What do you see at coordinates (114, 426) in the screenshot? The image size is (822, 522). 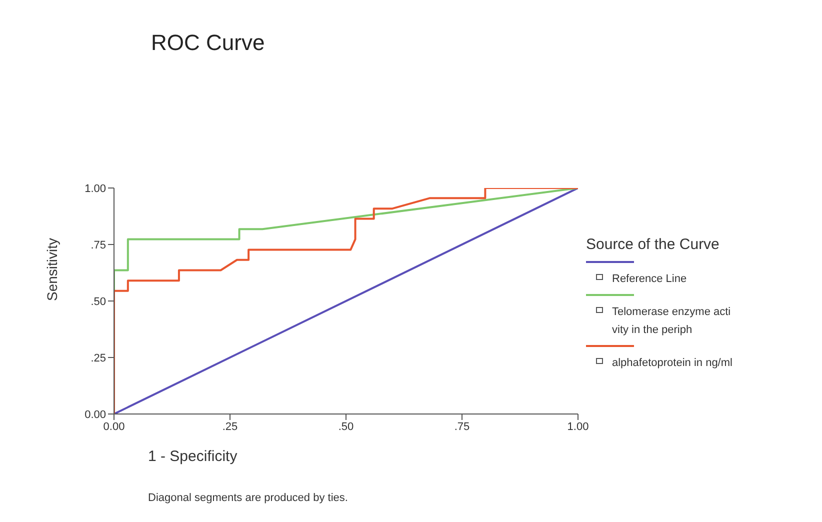 I see `x-tick-label: 0.00` at bounding box center [114, 426].